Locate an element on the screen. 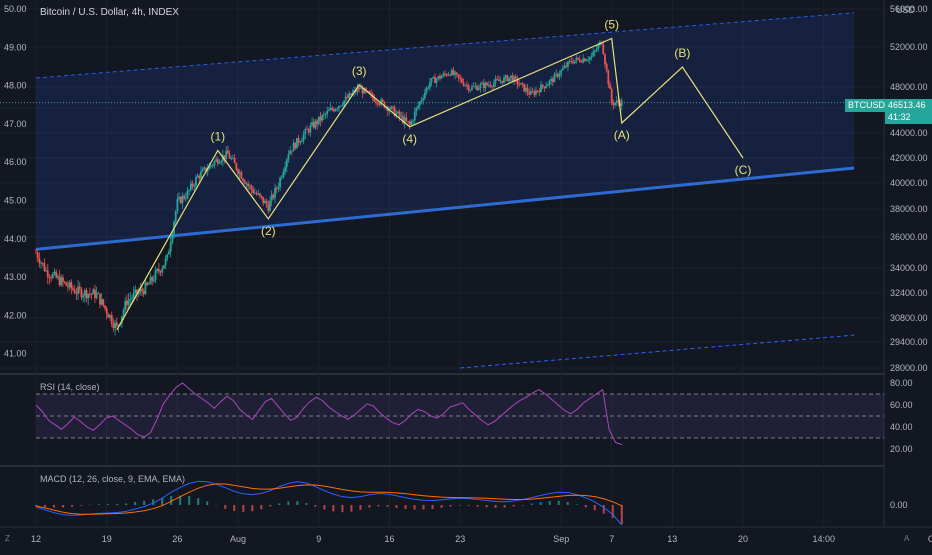  x-tick-label: 12 is located at coordinates (36, 539).